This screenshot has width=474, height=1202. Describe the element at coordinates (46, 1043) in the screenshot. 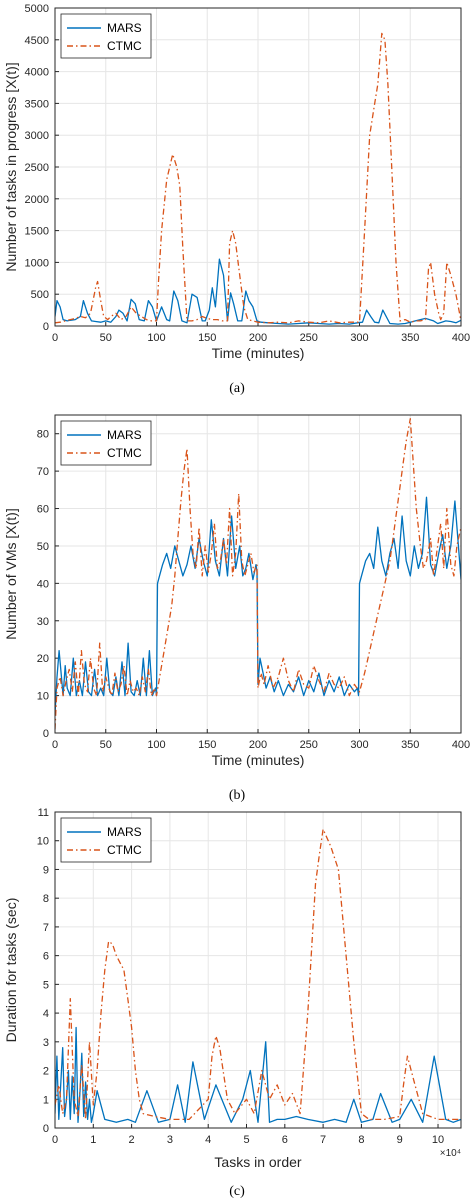

I see `y-tick-label: 3` at that location.